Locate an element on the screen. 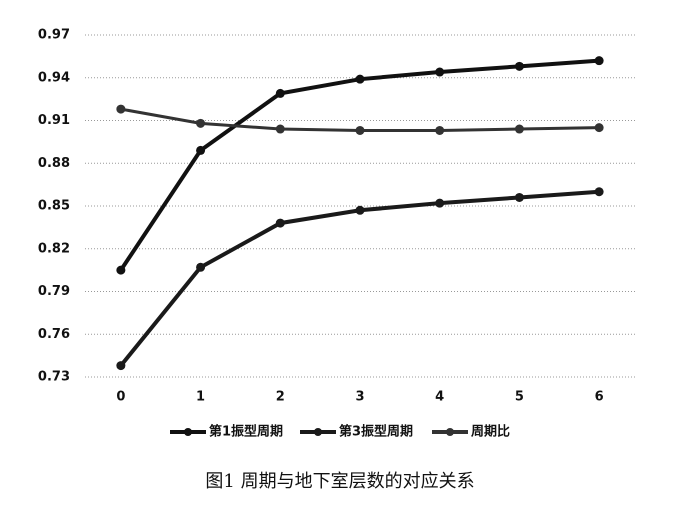 The width and height of the screenshot is (681, 515). y-tick-label: 0.91 is located at coordinates (54, 120).